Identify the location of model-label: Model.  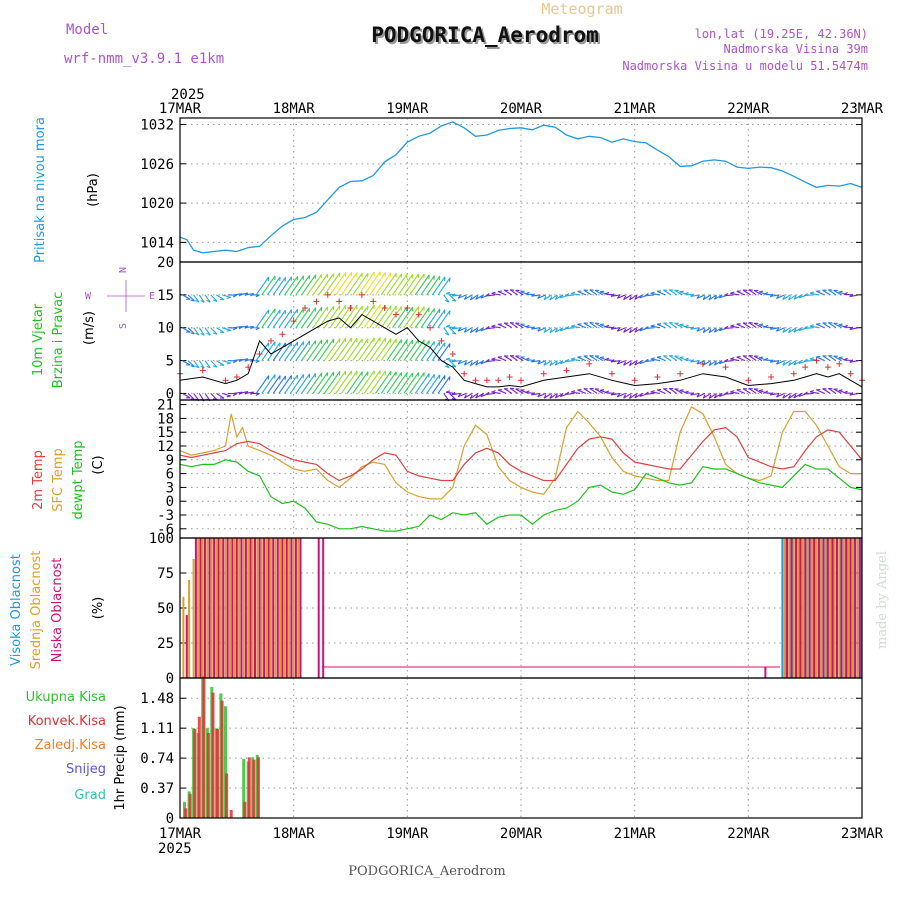
(87, 30).